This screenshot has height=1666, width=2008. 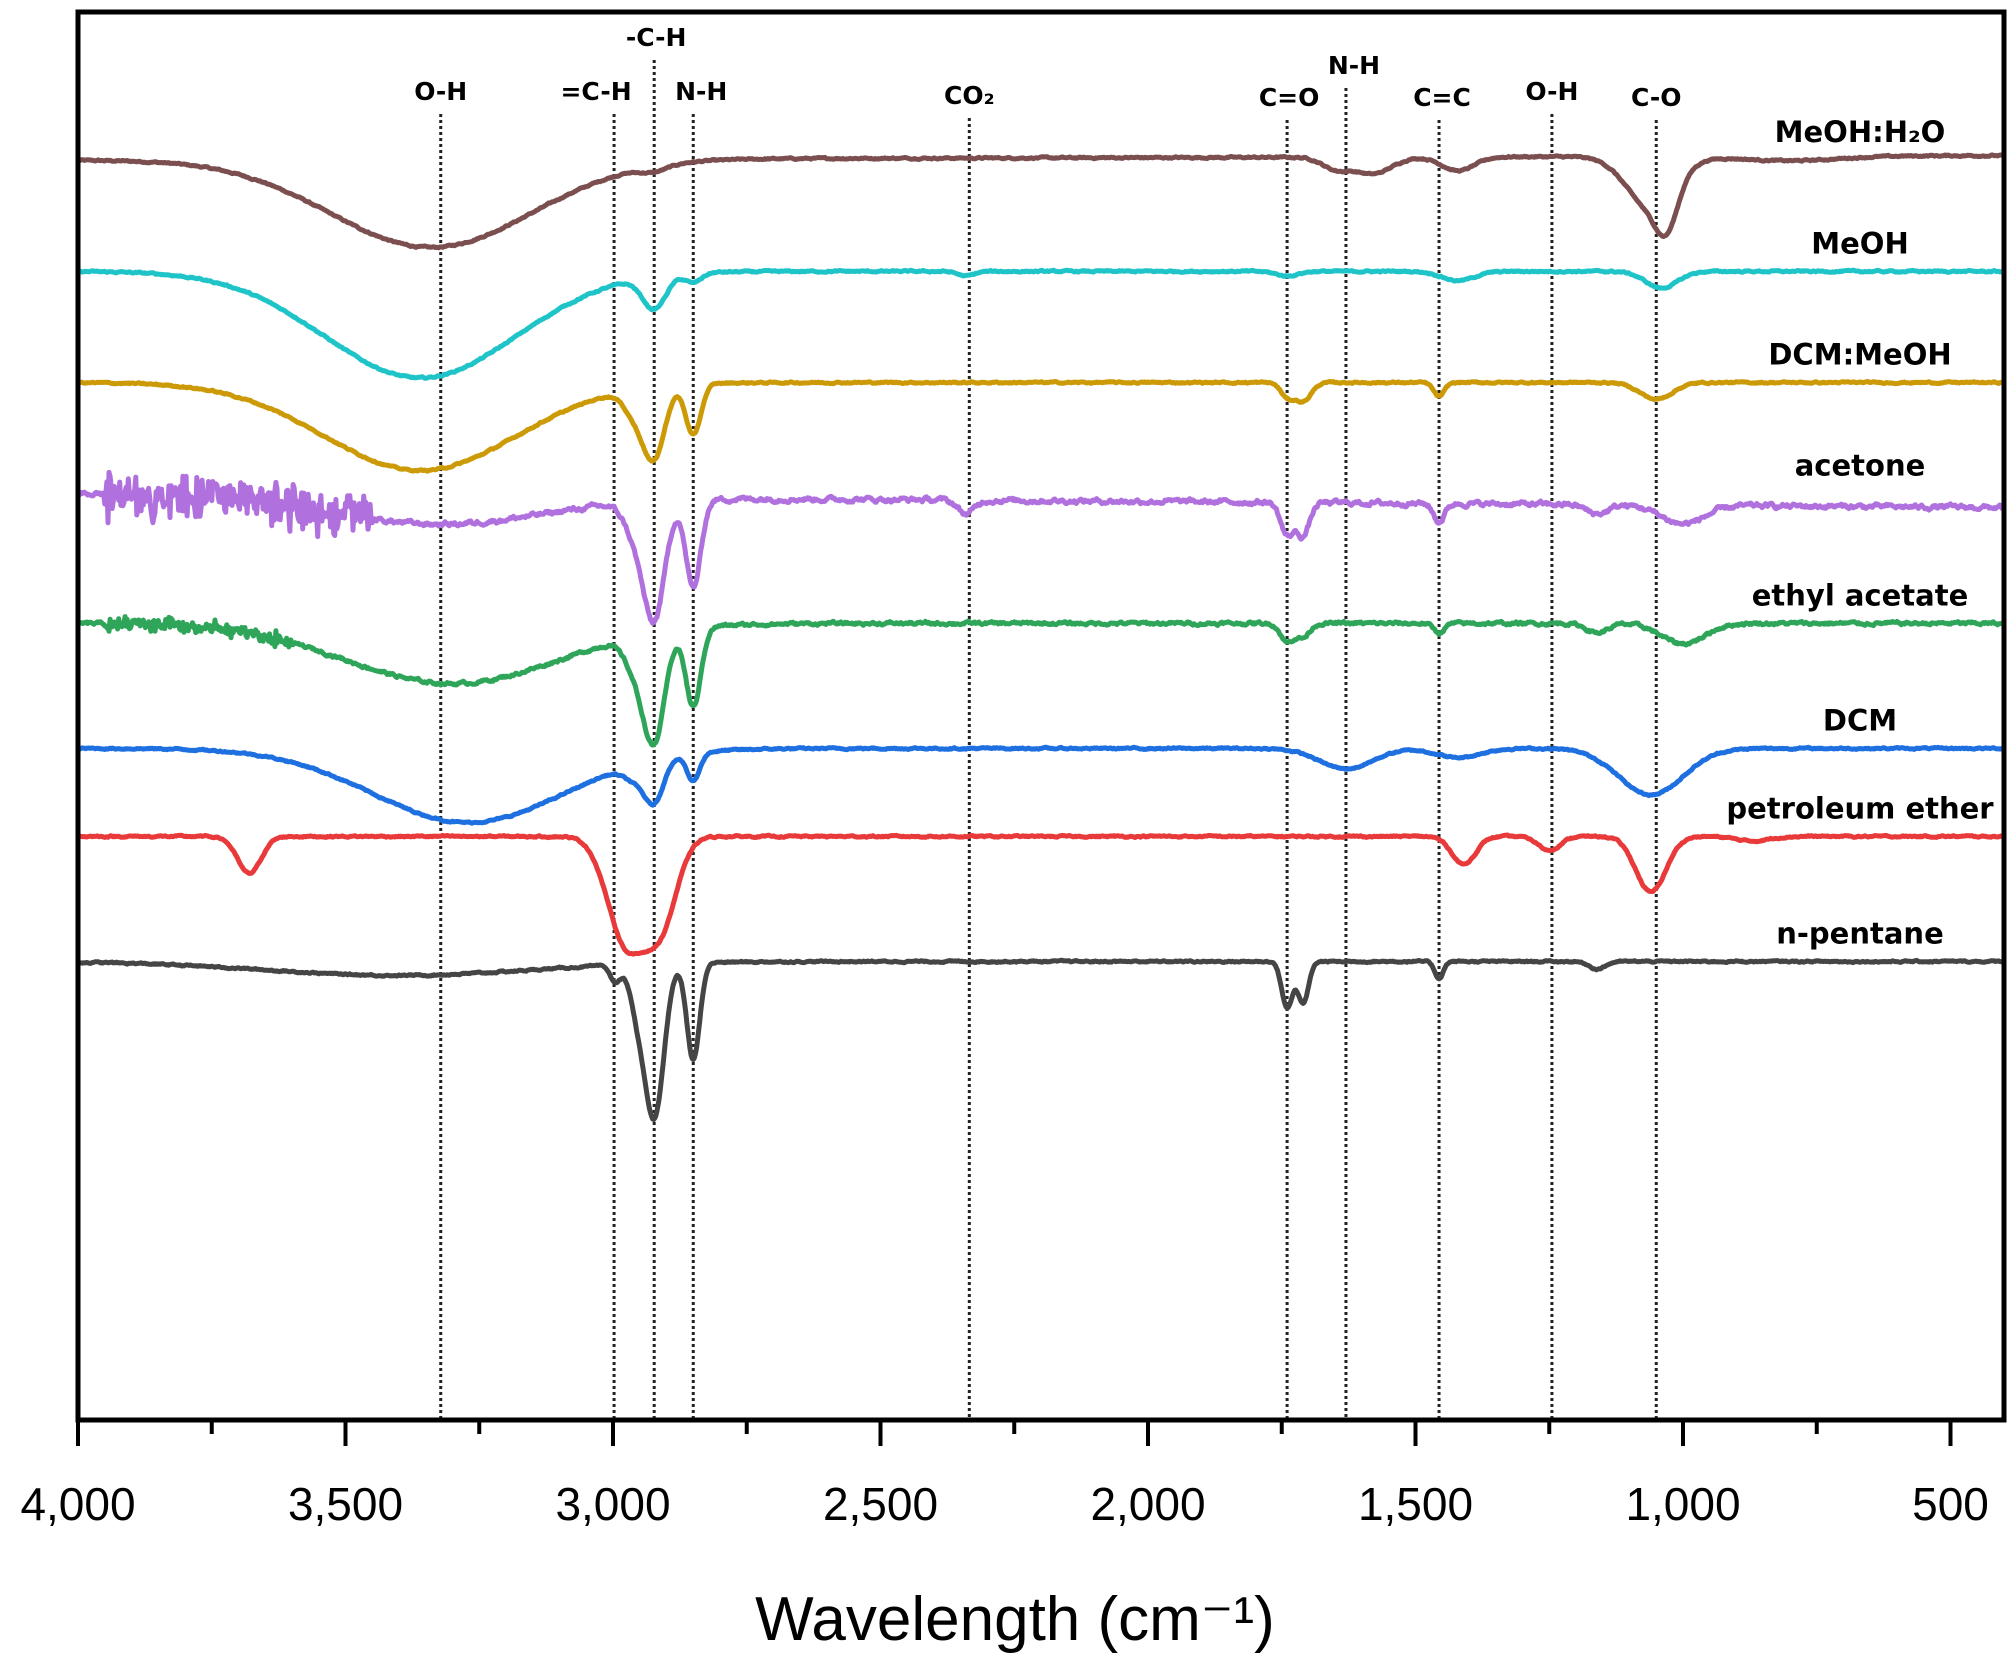 I want to click on series-label: DCM, so click(x=1860, y=720).